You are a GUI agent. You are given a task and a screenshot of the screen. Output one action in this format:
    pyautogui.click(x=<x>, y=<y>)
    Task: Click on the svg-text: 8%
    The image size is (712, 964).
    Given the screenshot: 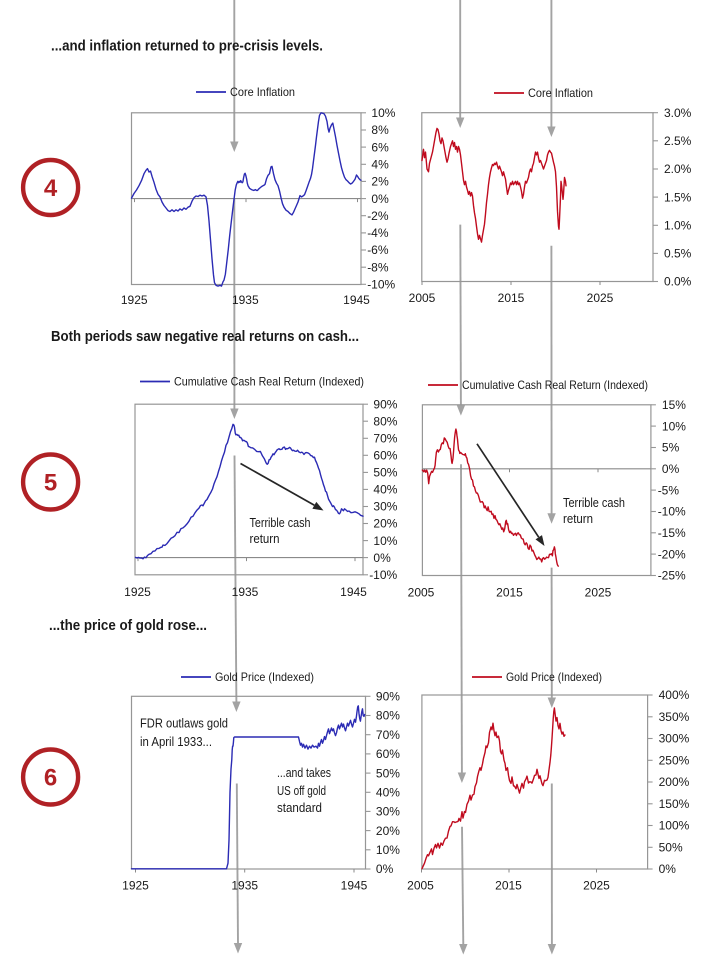 What is the action you would take?
    pyautogui.click(x=380, y=130)
    